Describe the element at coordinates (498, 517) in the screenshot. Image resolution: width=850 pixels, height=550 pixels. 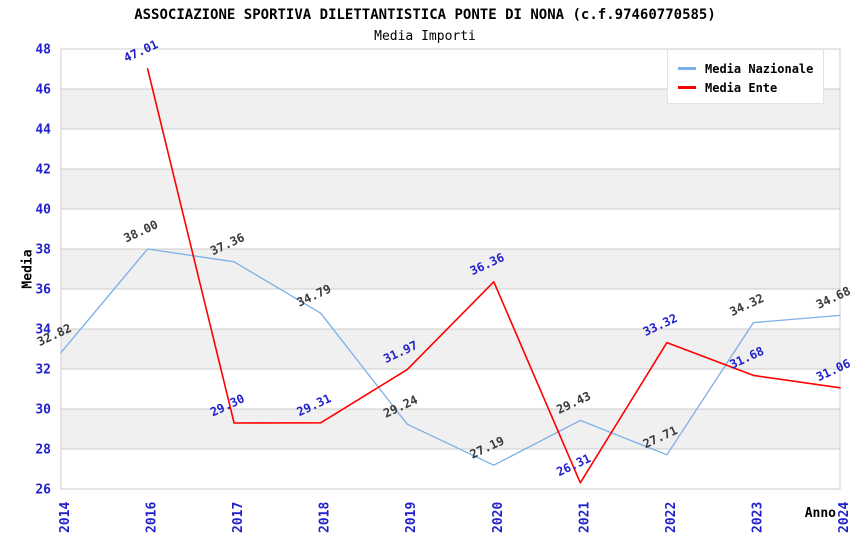
I see `x-tick-label: 2020` at that location.